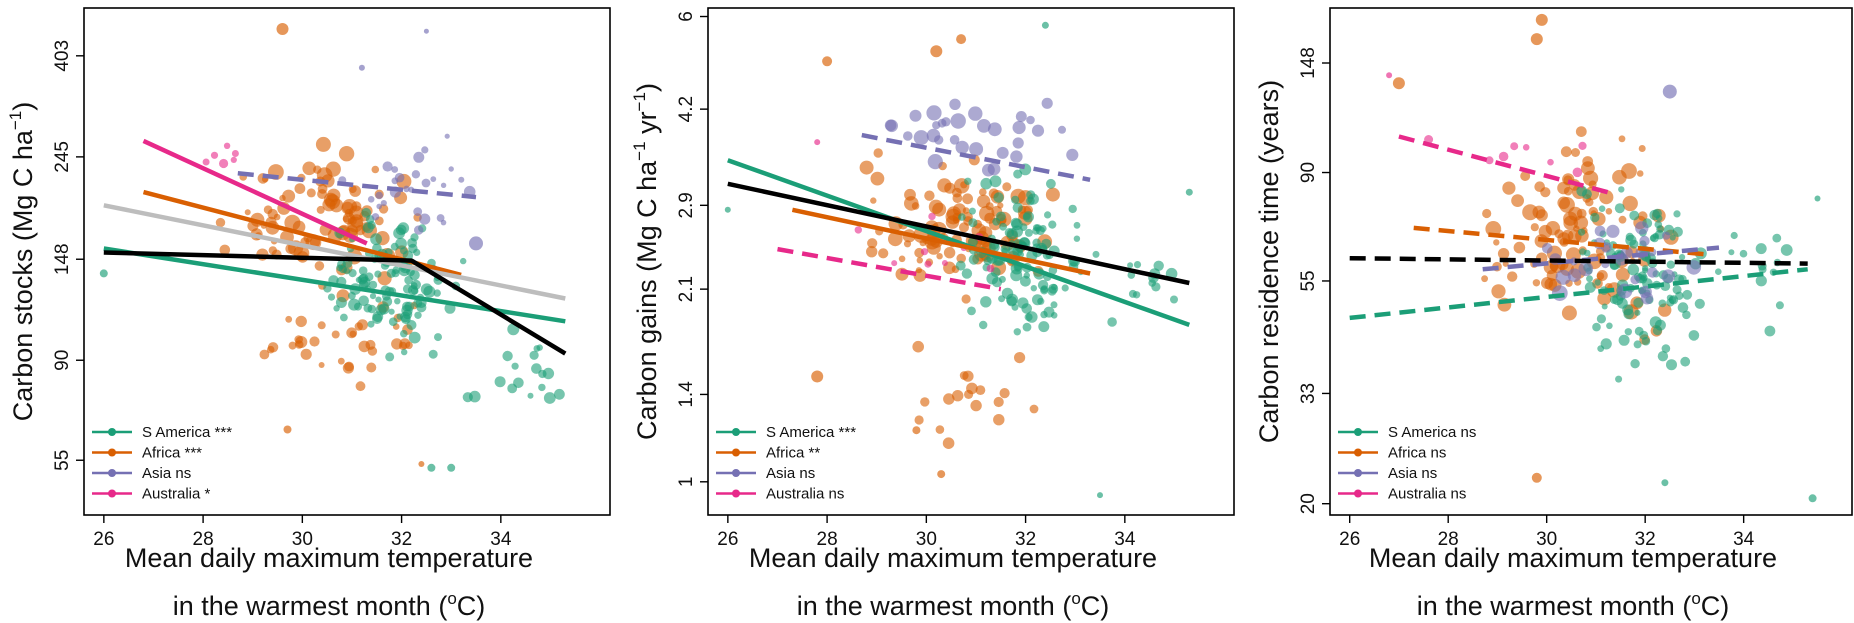  I want to click on x-tick-label: 30, so click(1546, 539).